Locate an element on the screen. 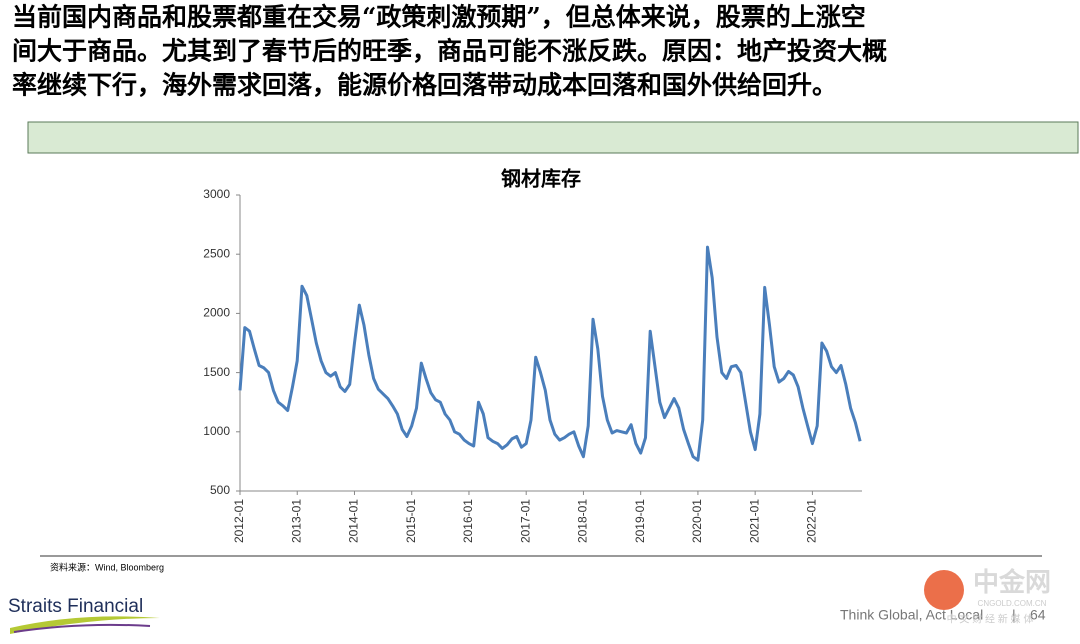 This screenshot has height=644, width=1080. y-tick-label: 500 is located at coordinates (220, 490).